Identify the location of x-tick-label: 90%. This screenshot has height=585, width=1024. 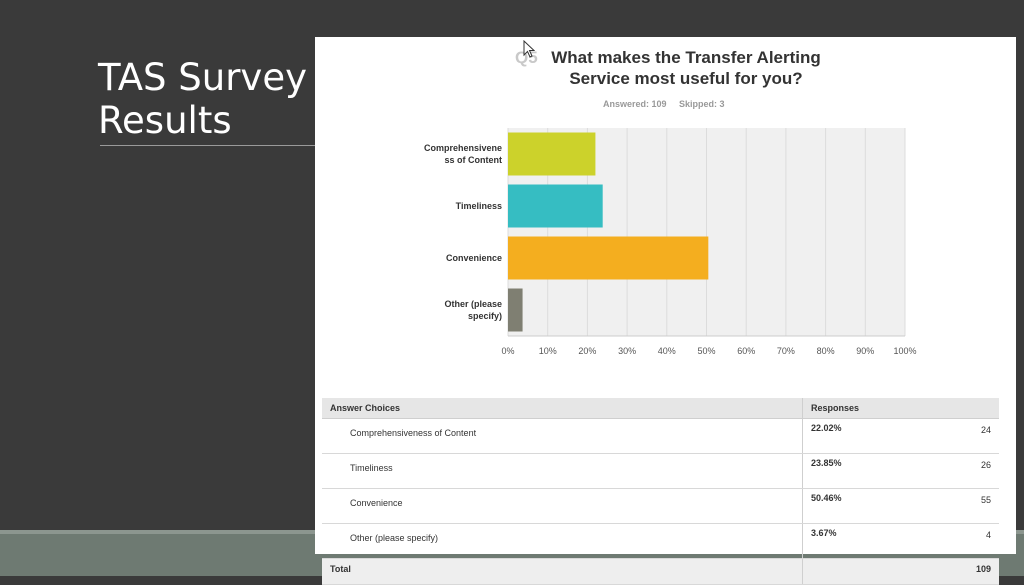
(865, 351).